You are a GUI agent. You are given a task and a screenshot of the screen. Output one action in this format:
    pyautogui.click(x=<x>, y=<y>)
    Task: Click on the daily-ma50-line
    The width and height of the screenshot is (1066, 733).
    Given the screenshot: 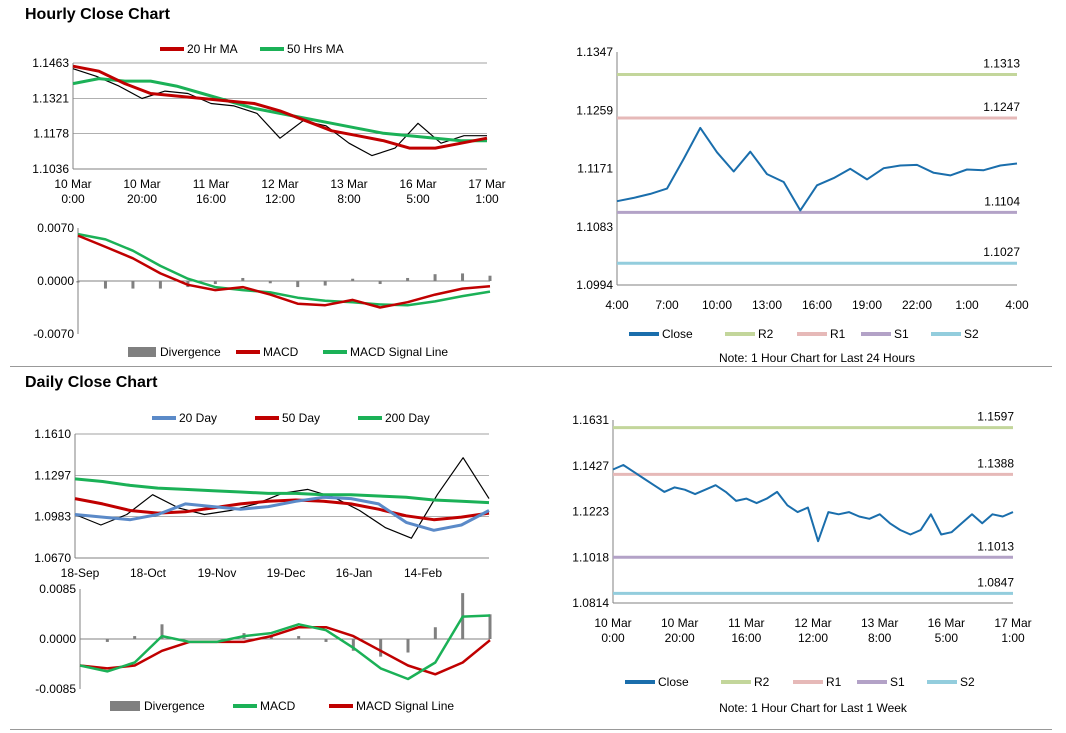 What is the action you would take?
    pyautogui.click(x=282, y=509)
    